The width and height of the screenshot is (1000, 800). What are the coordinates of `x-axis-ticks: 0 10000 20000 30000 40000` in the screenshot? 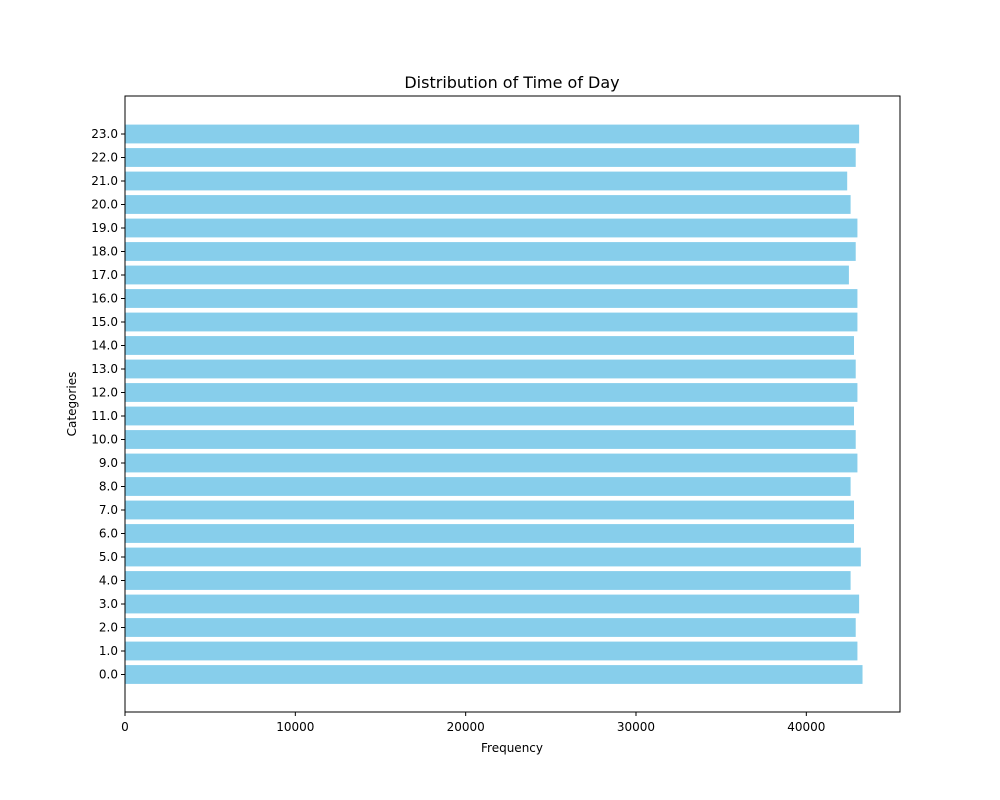 It's located at (473, 723).